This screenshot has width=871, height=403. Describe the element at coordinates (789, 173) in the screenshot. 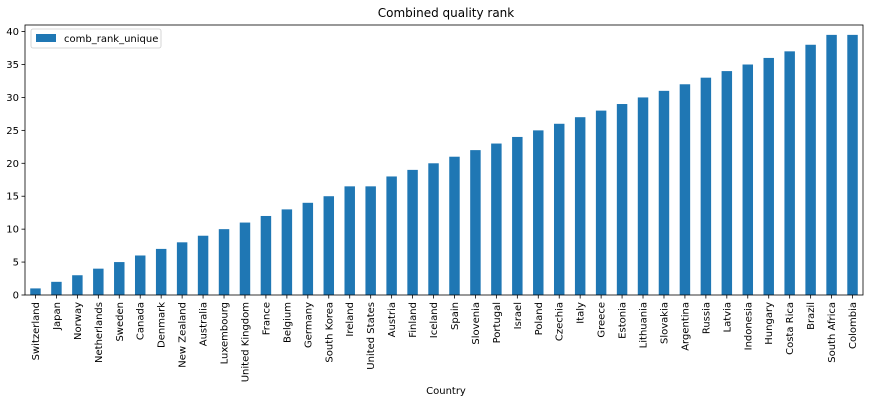

I see `bar-costa-rica` at that location.